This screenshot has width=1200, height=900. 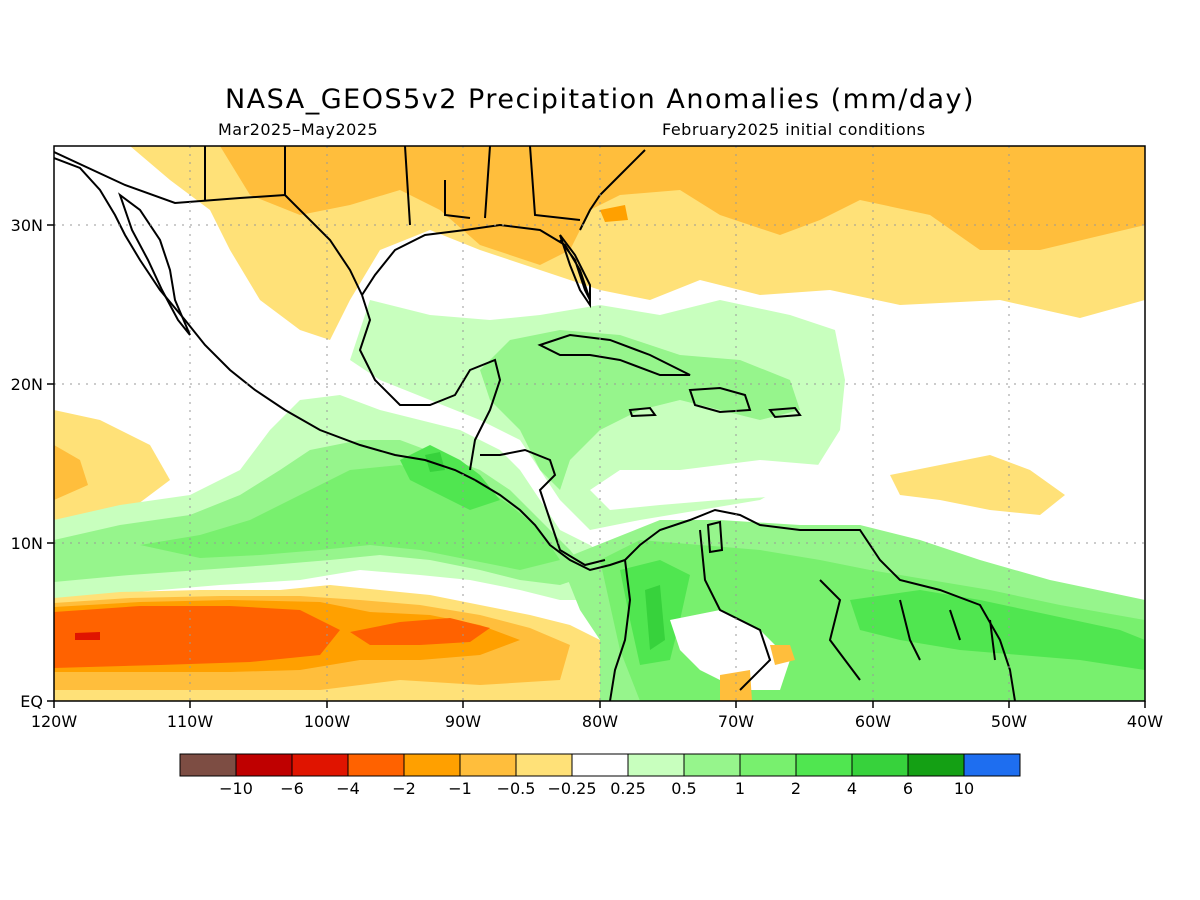 I want to click on lon-label: 60W, so click(x=873, y=721).